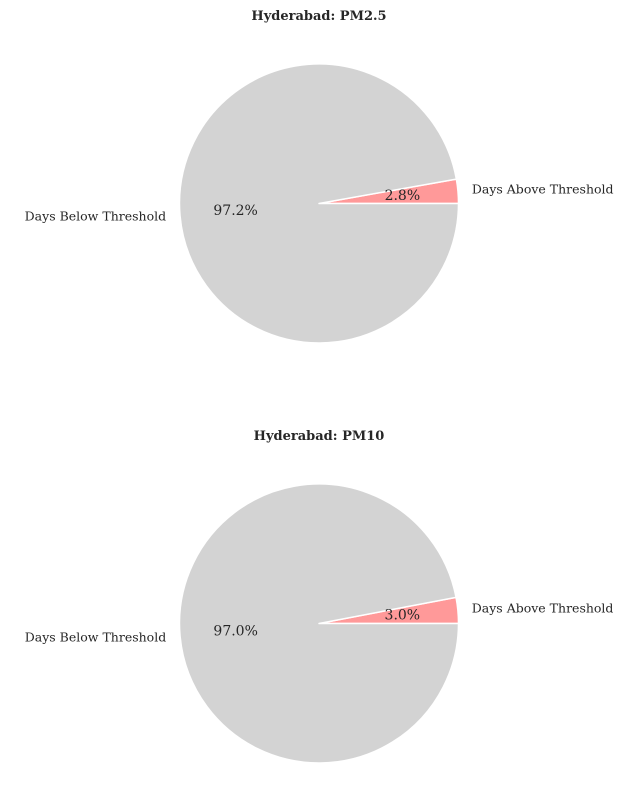 Image resolution: width=637 pixels, height=809 pixels. Describe the element at coordinates (403, 616) in the screenshot. I see `pct-label-days-above-threshold: 3.0%` at that location.